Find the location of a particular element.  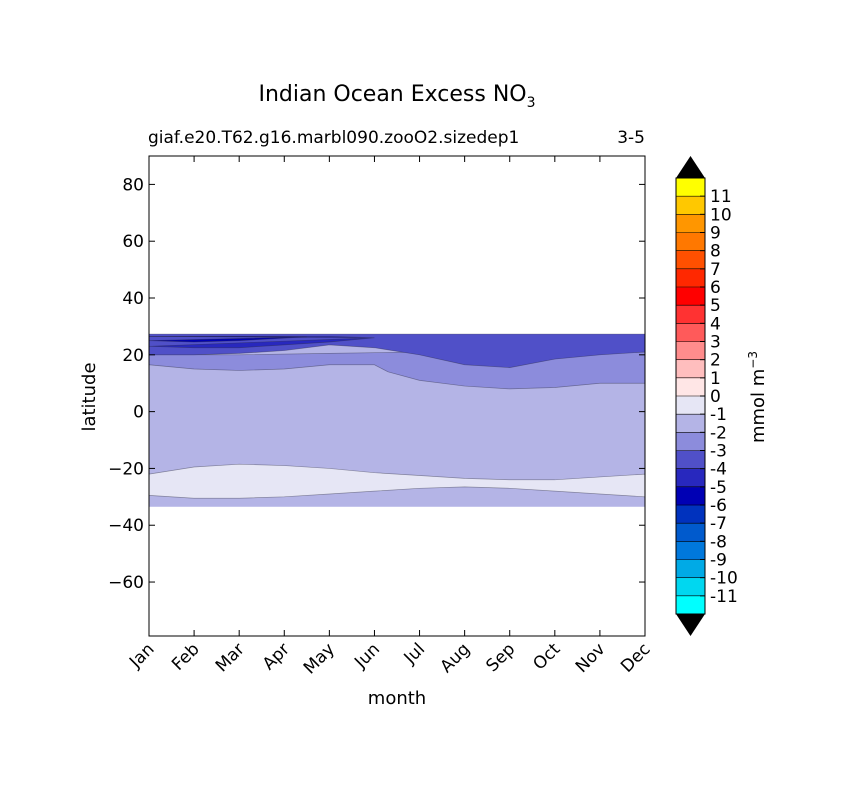

colorbar-tick-label: 1 is located at coordinates (715, 379).